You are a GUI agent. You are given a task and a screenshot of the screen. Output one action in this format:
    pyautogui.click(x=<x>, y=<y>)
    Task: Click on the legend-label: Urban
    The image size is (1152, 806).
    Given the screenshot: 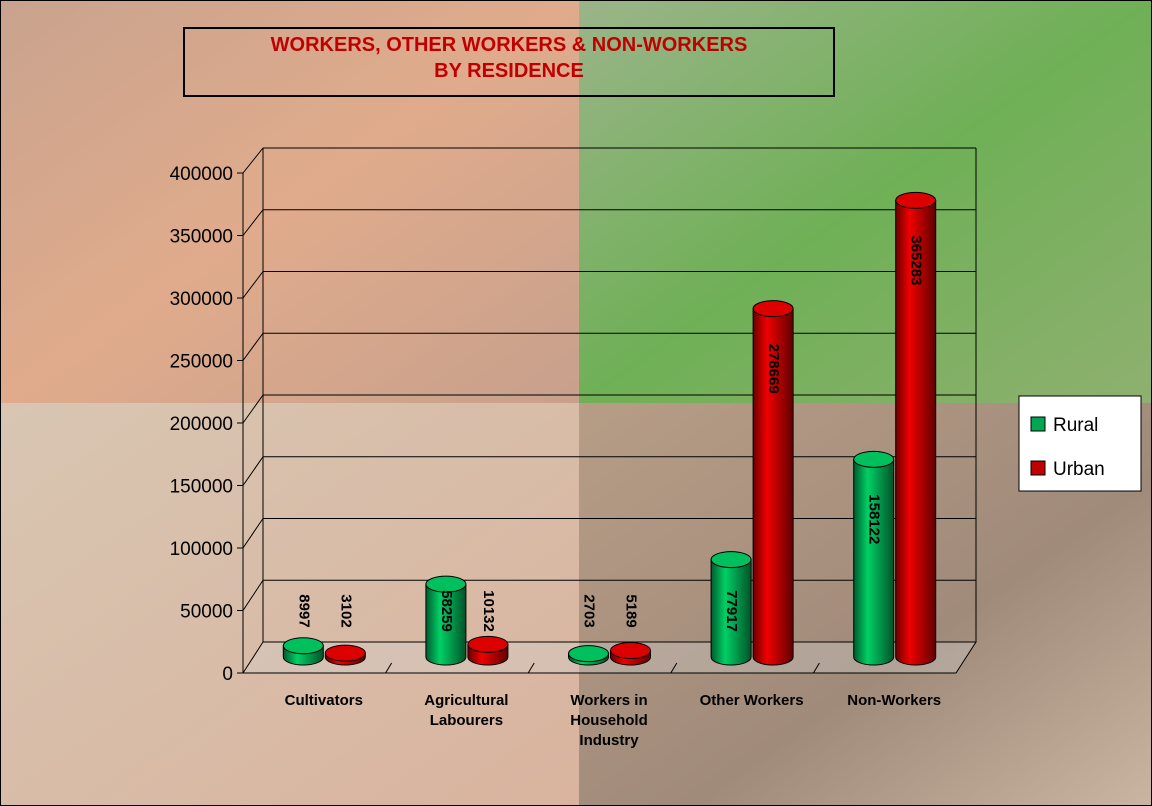 What is the action you would take?
    pyautogui.click(x=1079, y=469)
    